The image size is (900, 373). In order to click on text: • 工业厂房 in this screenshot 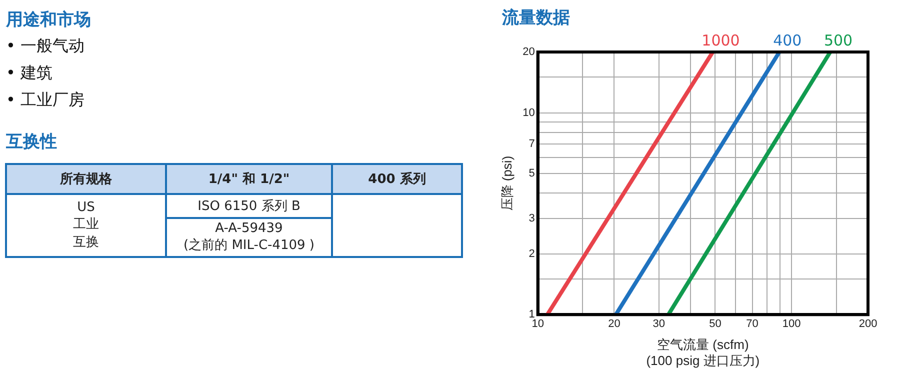, I will do `click(45, 100)`.